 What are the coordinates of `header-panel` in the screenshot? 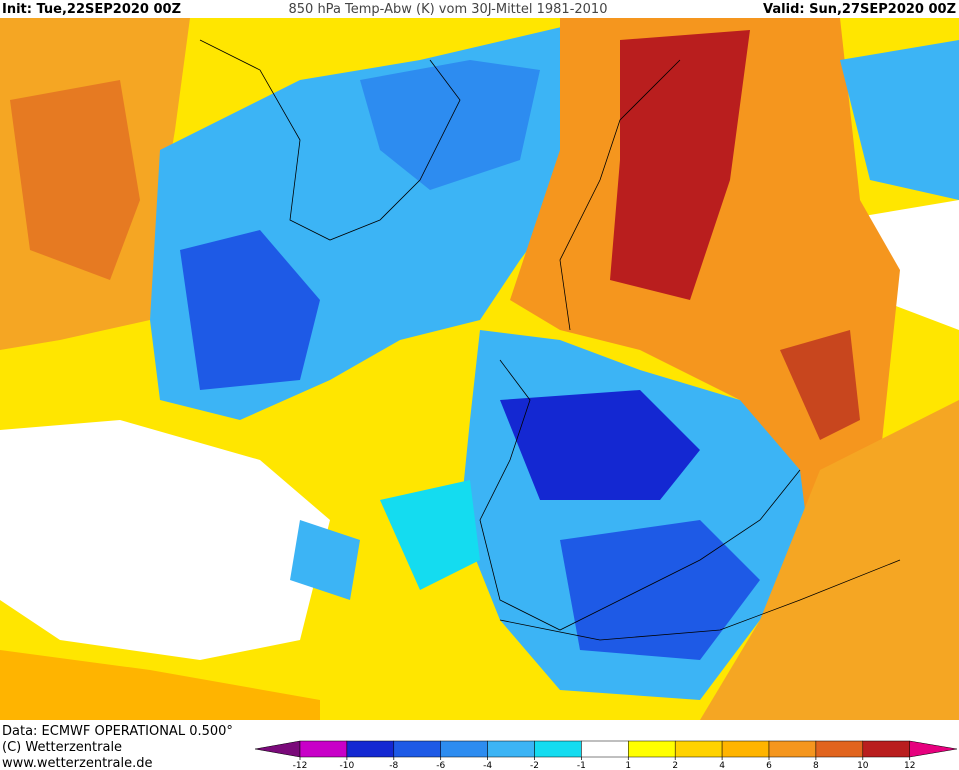 It's located at (479, 9).